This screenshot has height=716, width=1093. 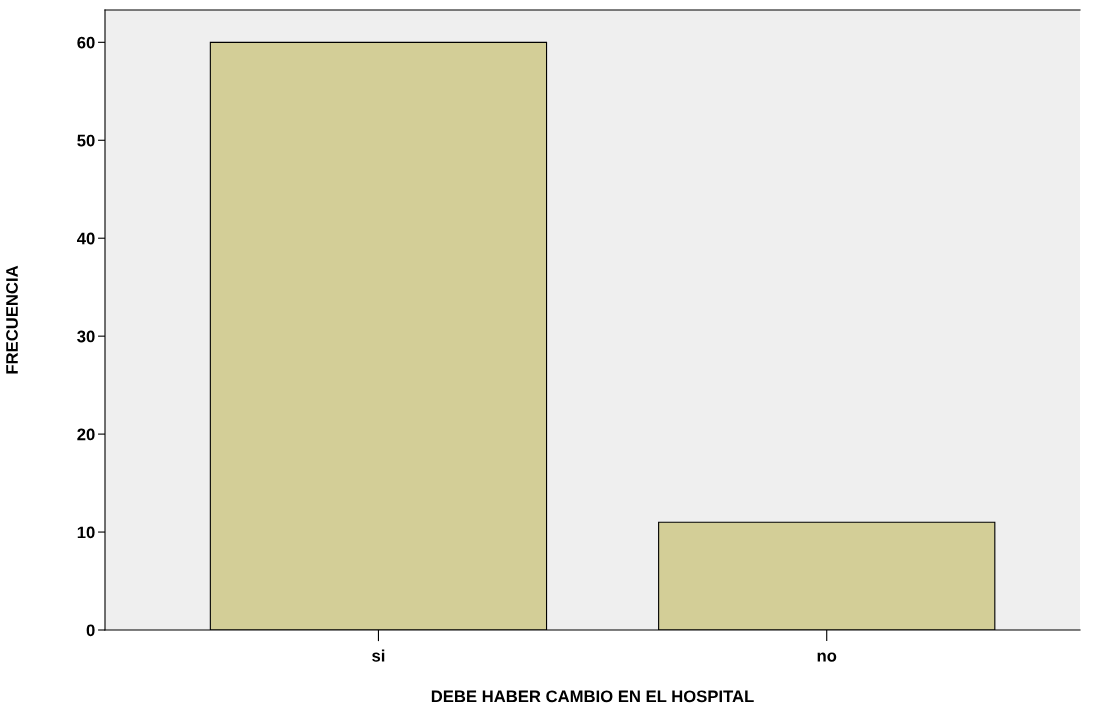 I want to click on x-axis-title: DEBE HABER CAMBIO EN EL HOSPITAL, so click(x=592, y=696).